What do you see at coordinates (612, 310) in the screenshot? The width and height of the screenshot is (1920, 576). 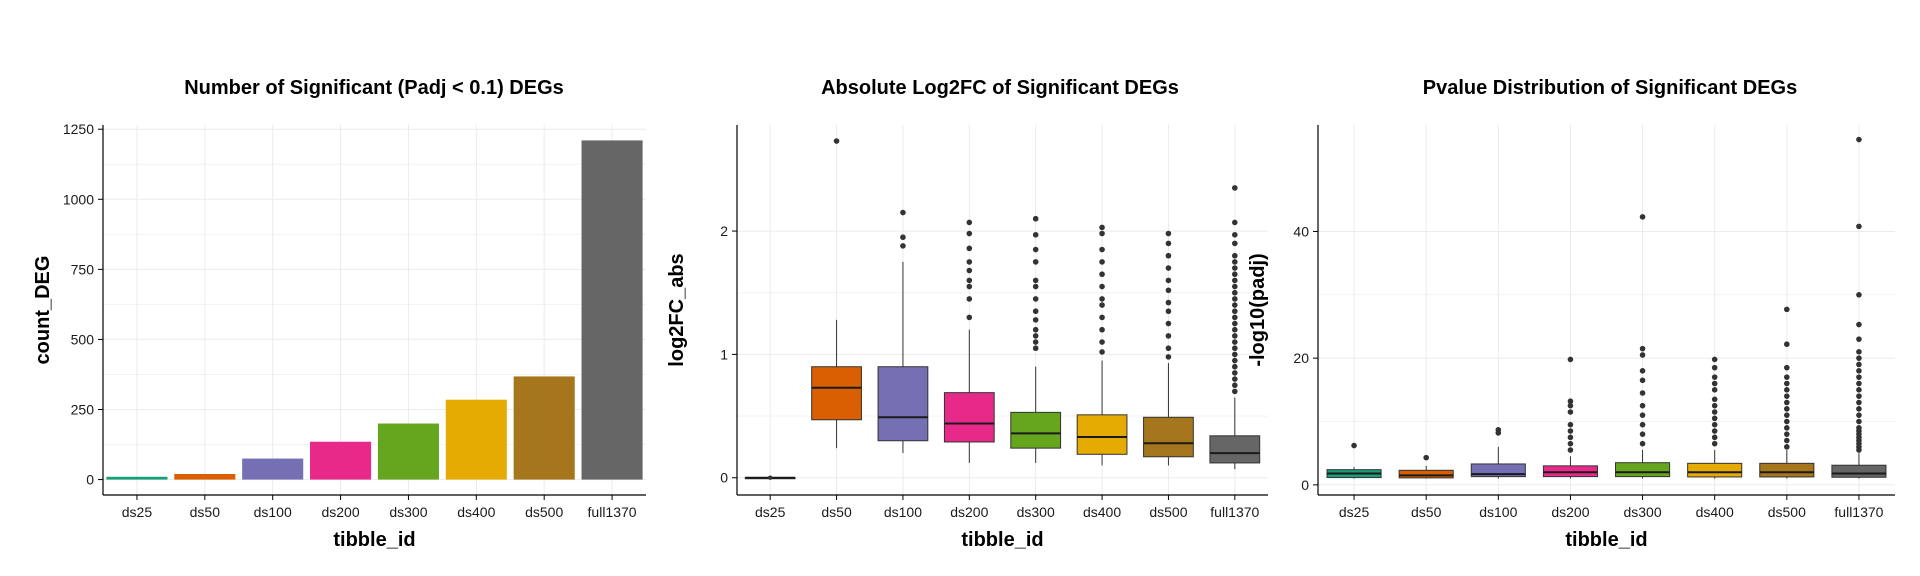 I see `bar-full1370` at bounding box center [612, 310].